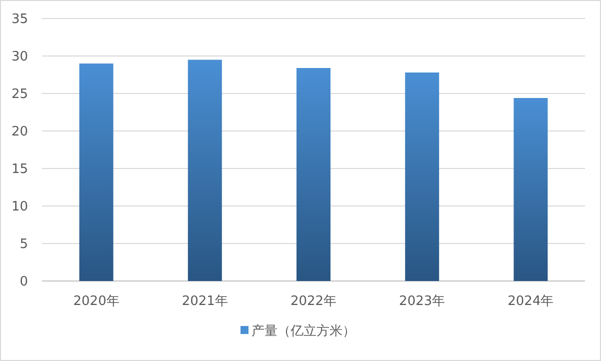  What do you see at coordinates (313, 301) in the screenshot?
I see `x-tick-label: 2022年` at bounding box center [313, 301].